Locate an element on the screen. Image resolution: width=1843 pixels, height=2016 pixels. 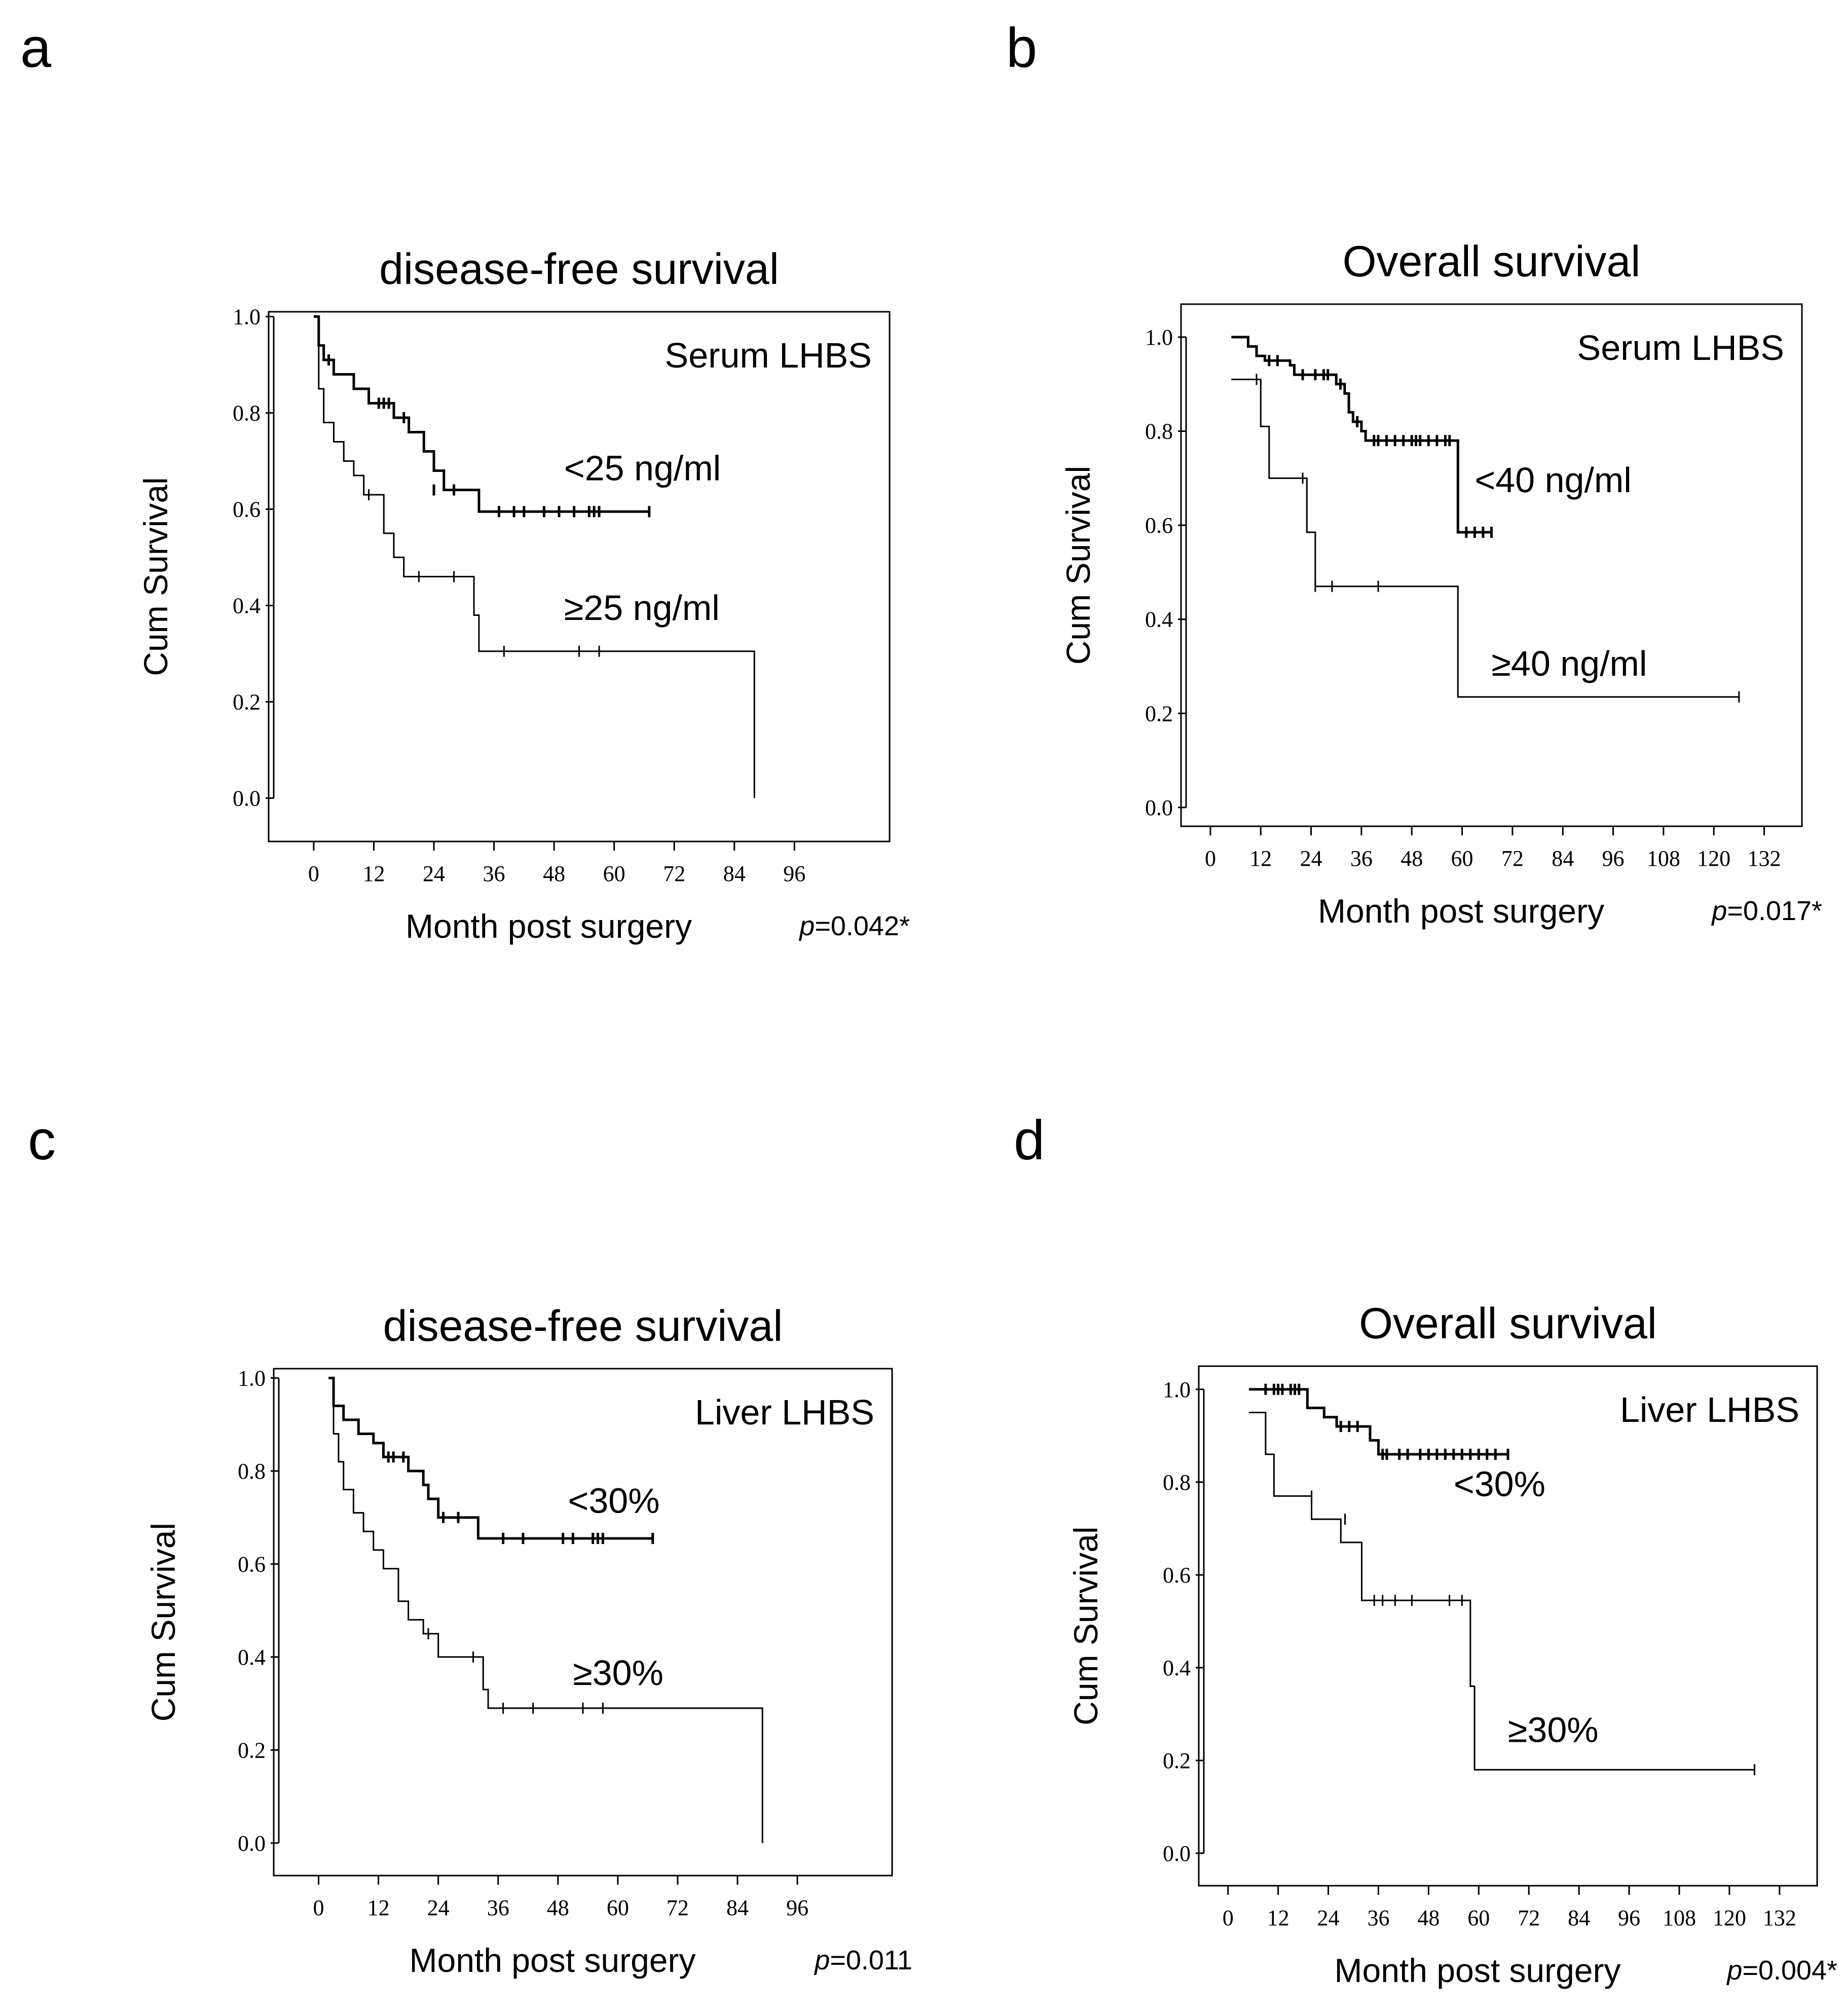
p-value: p=0.011 is located at coordinates (863, 1960).